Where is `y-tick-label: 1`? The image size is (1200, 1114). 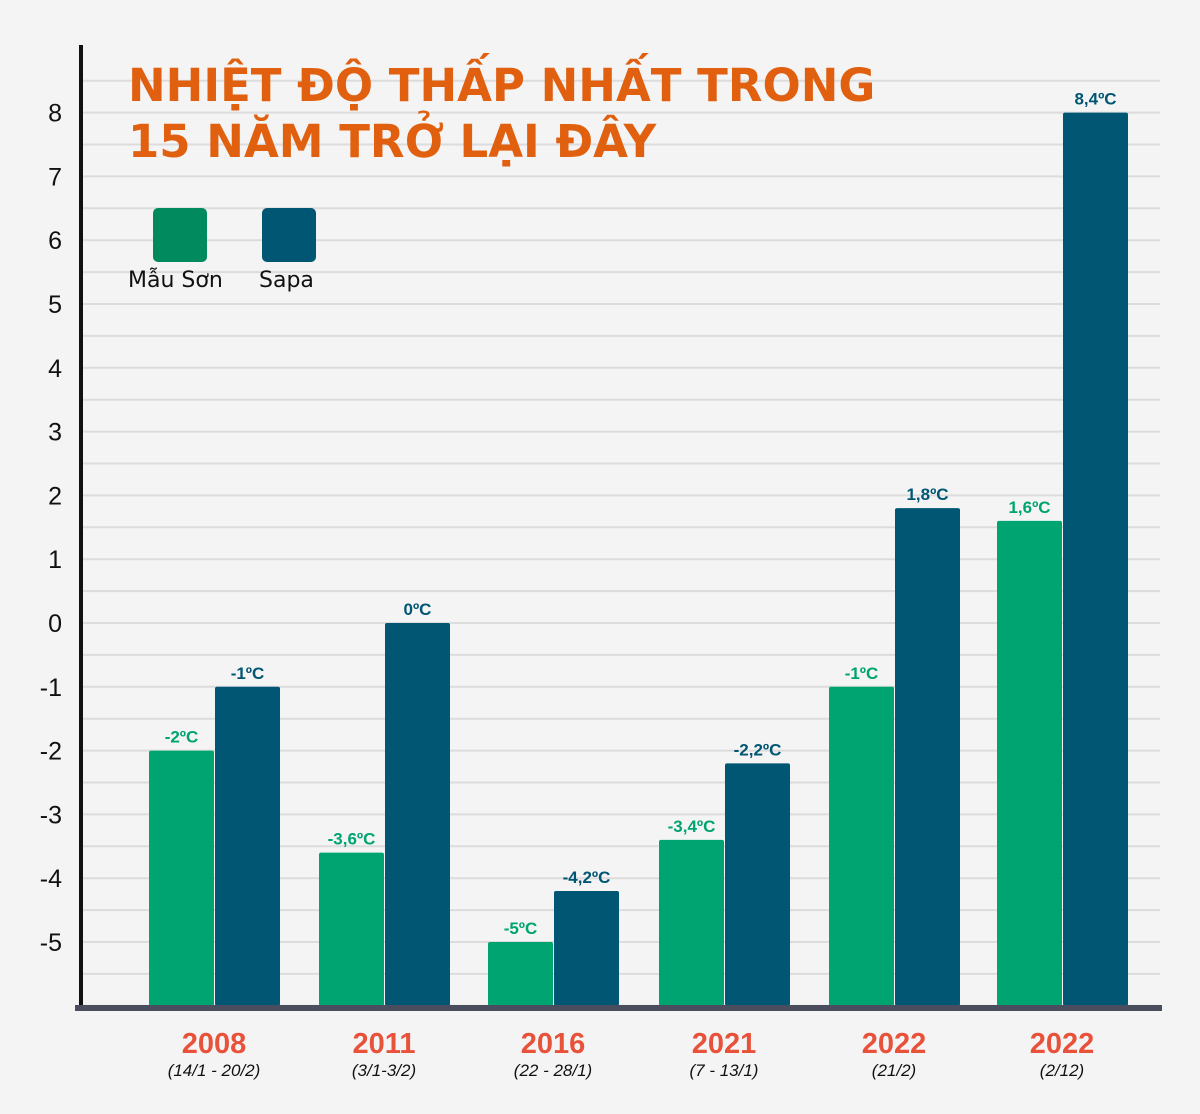 y-tick-label: 1 is located at coordinates (55, 560).